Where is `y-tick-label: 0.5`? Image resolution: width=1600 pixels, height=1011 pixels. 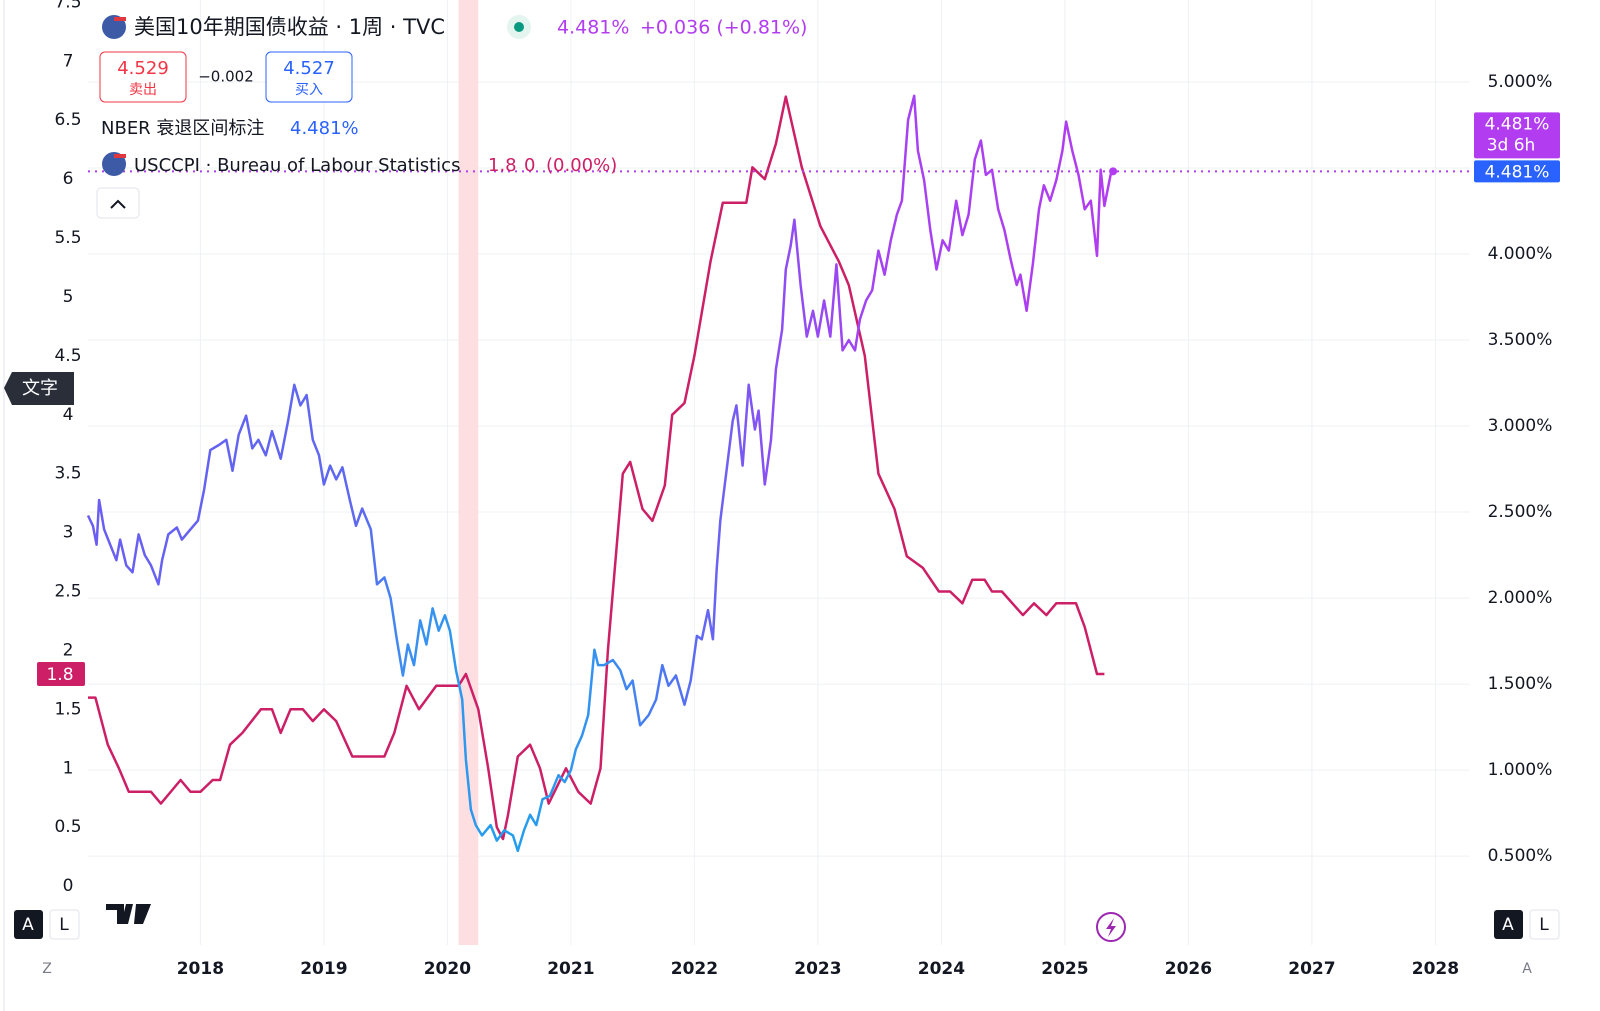 y-tick-label: 0.5 is located at coordinates (67, 827).